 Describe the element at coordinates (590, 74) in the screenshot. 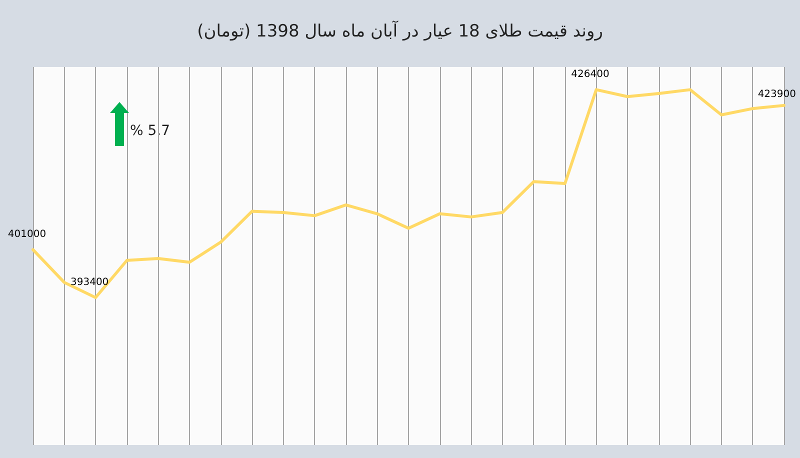

I see `data-label: 426400` at that location.